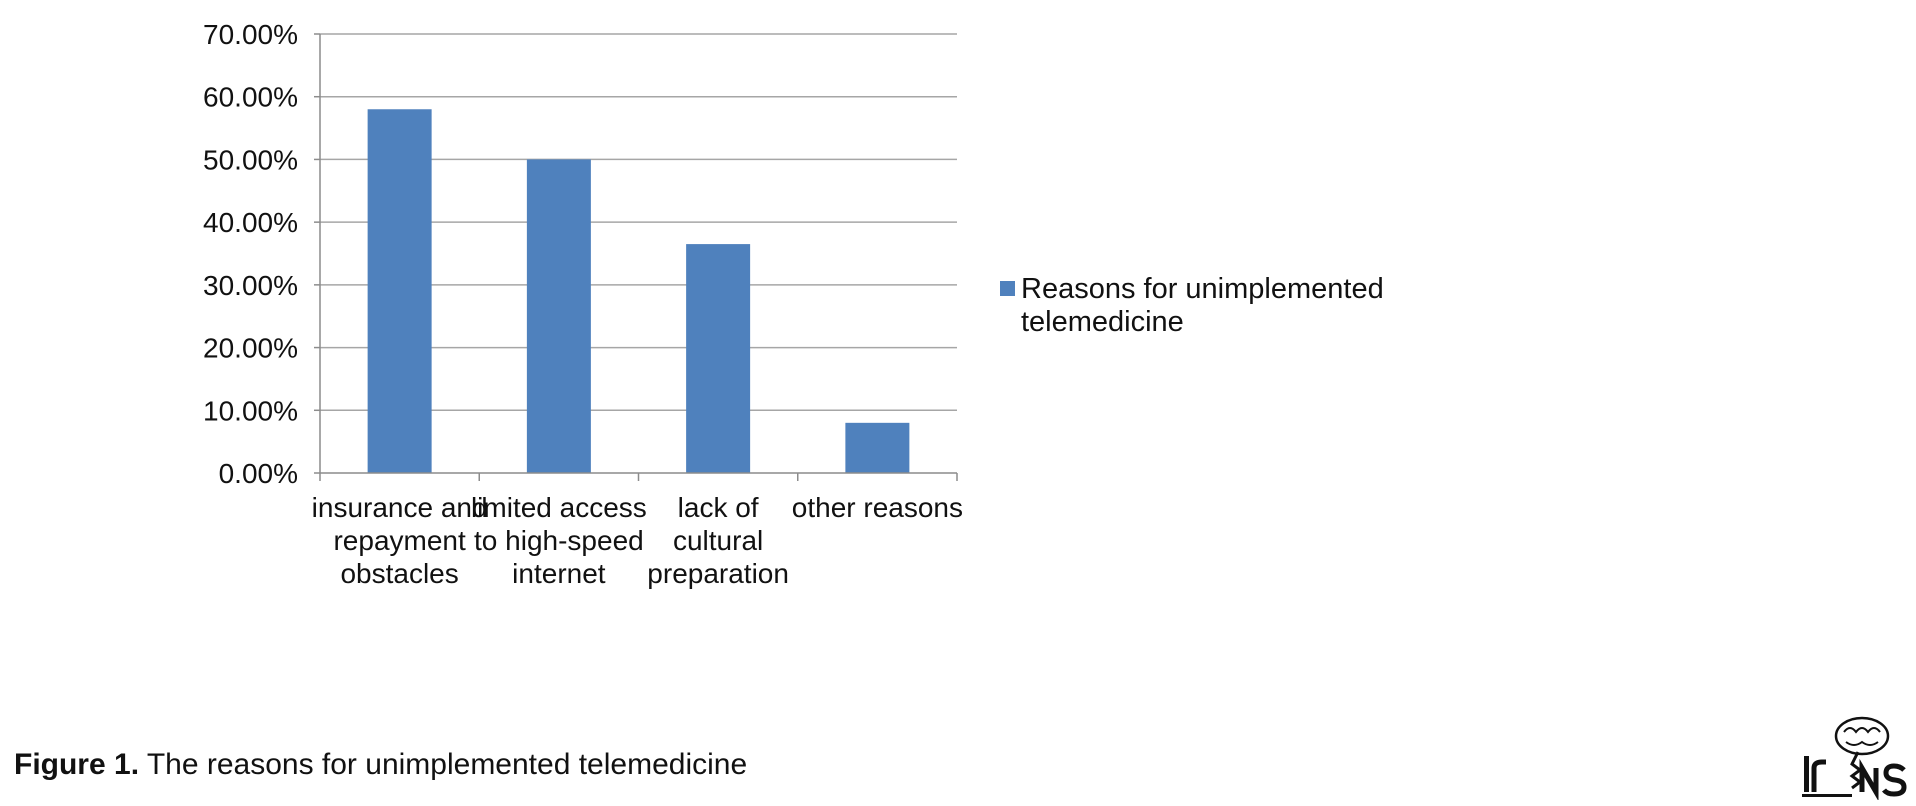  I want to click on journal-logo, so click(1855, 758).